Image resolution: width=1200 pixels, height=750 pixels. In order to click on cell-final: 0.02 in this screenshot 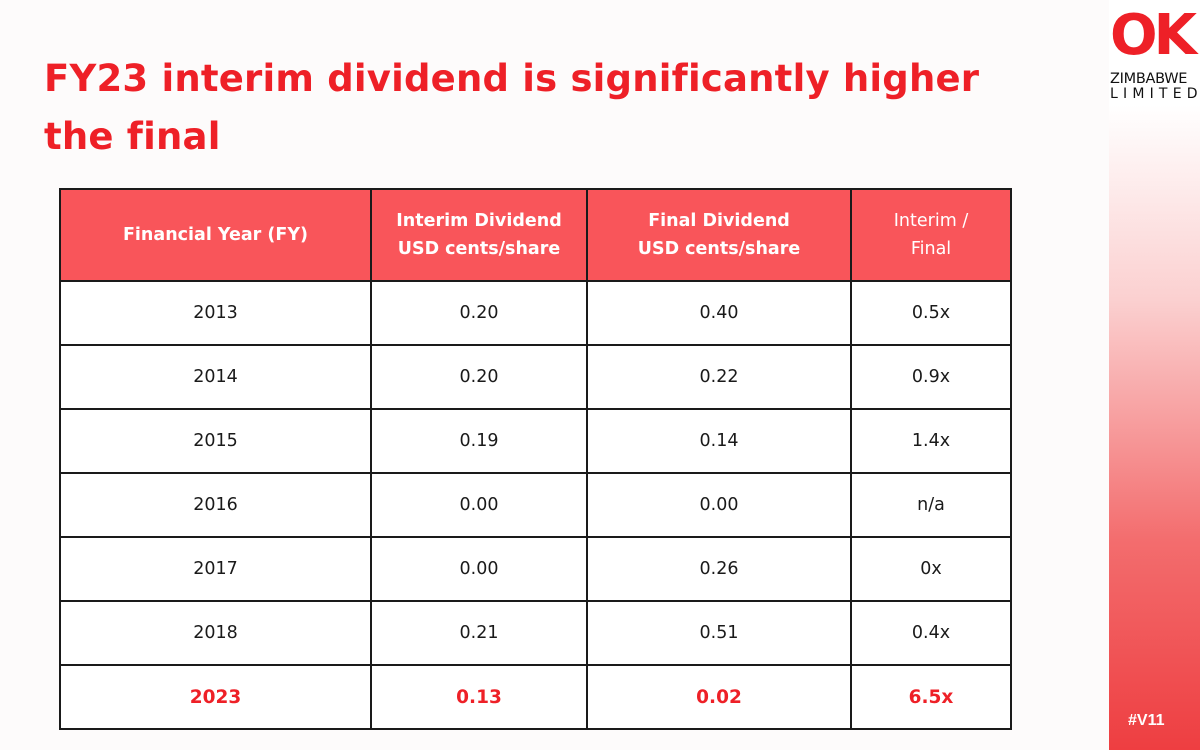, I will do `click(719, 697)`.